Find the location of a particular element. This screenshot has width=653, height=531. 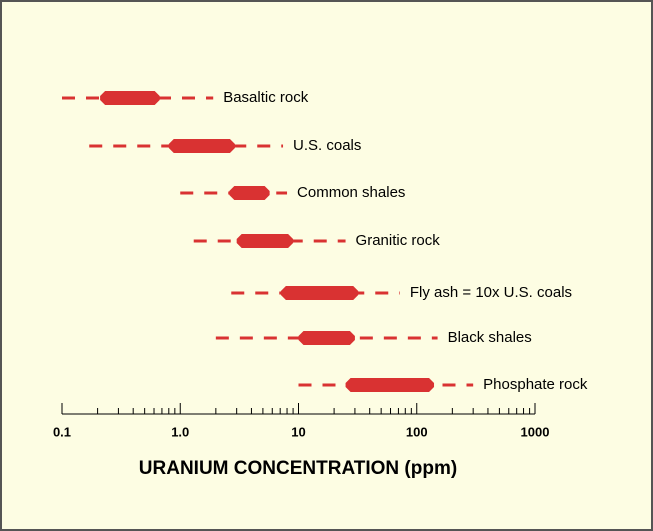

category-label: Common shales is located at coordinates (351, 192).